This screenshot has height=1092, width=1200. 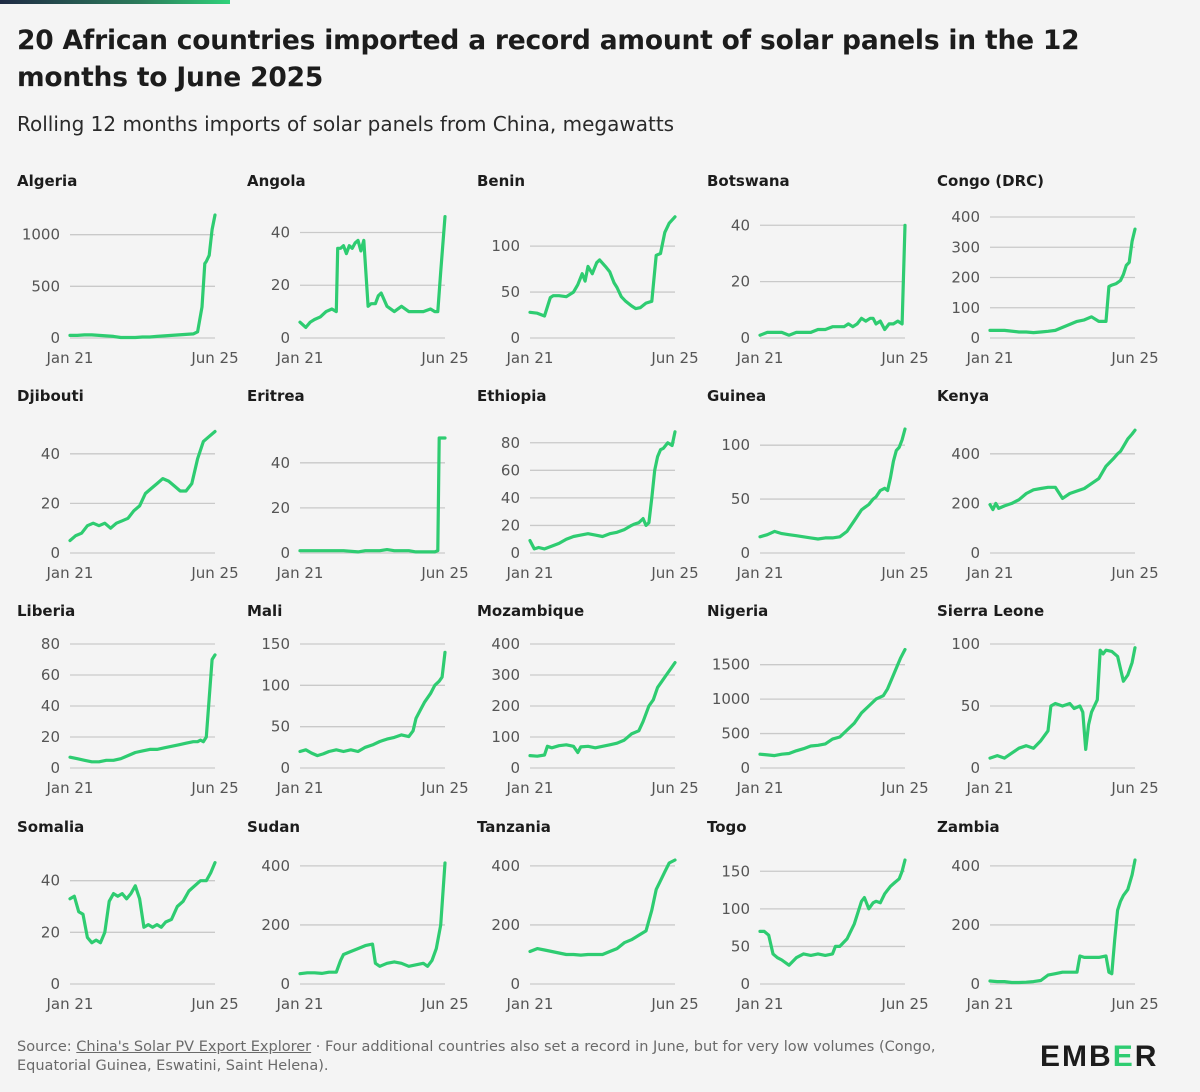 What do you see at coordinates (968, 827) in the screenshot?
I see `panel-title: Zambia` at bounding box center [968, 827].